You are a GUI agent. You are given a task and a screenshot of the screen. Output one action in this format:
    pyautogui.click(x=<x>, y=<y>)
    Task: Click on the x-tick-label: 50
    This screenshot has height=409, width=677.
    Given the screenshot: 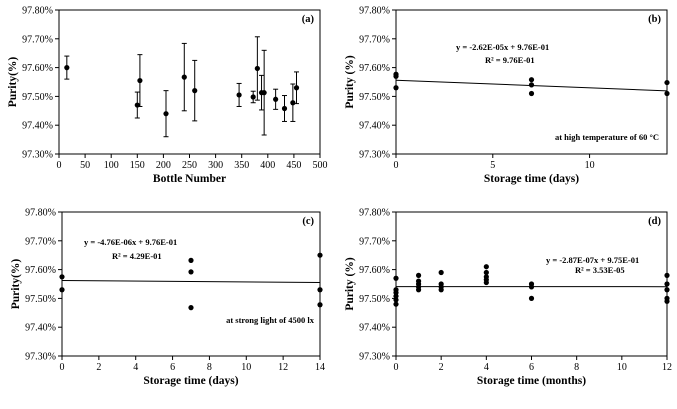 What is the action you would take?
    pyautogui.click(x=85, y=165)
    